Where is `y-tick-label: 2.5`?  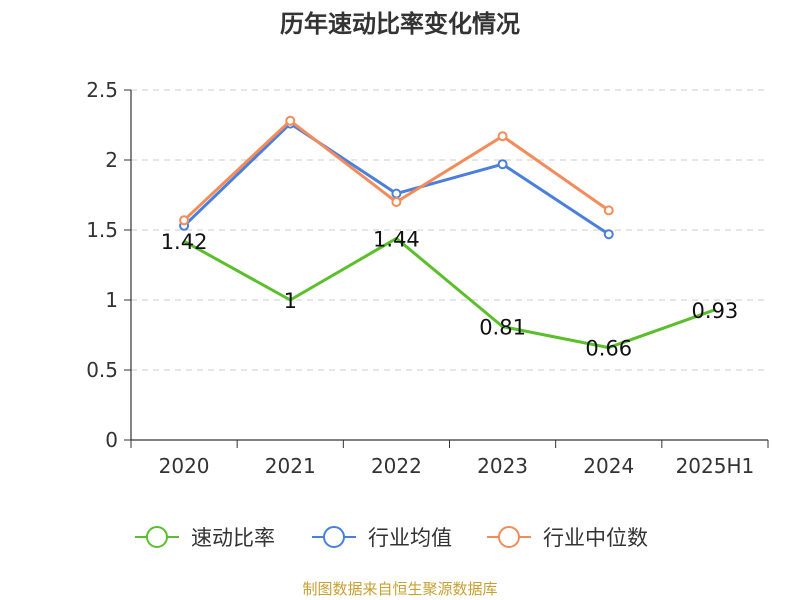
y-tick-label: 2.5 is located at coordinates (102, 90).